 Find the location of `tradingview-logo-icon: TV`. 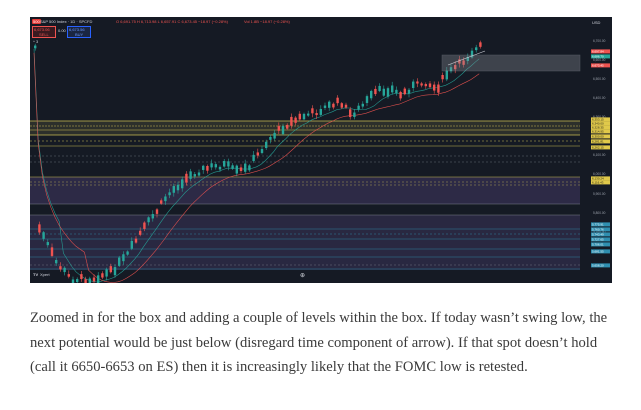

tradingview-logo-icon: TV is located at coordinates (36, 274).